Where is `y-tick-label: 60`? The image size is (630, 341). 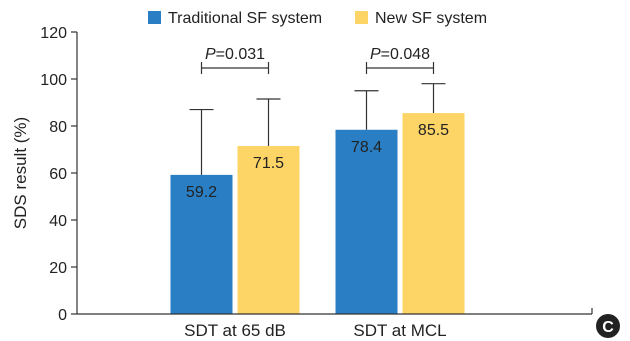 y-tick-label: 60 is located at coordinates (58, 174).